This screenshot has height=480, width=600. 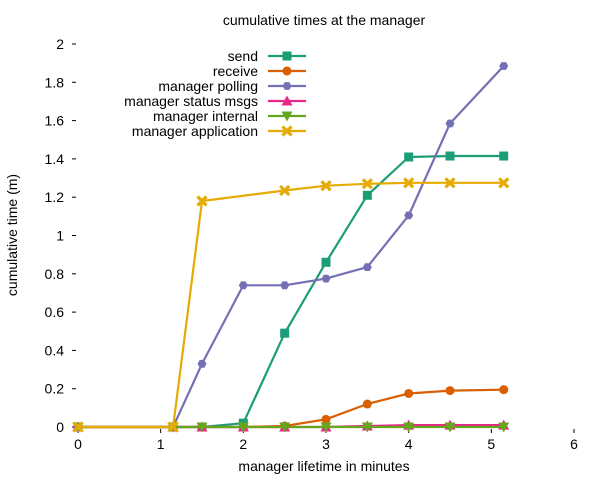 I want to click on x-tick-label: 0, so click(x=78, y=444).